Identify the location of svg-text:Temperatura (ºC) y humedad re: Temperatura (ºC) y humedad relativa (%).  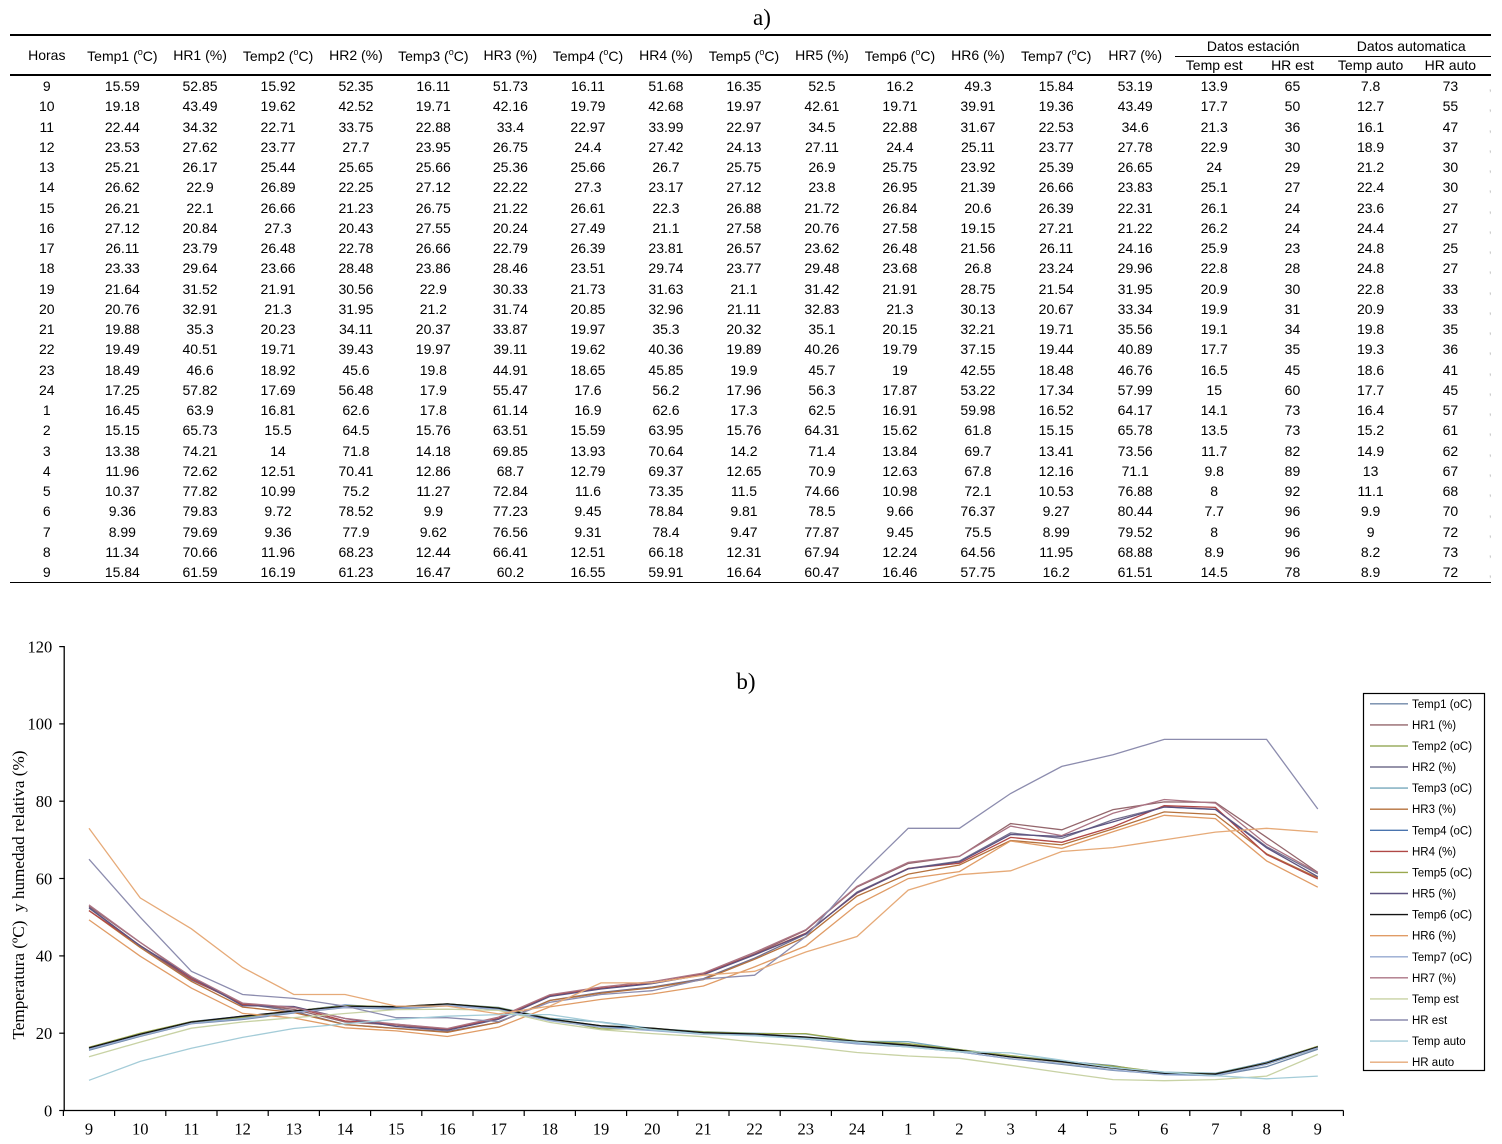
(18, 895).